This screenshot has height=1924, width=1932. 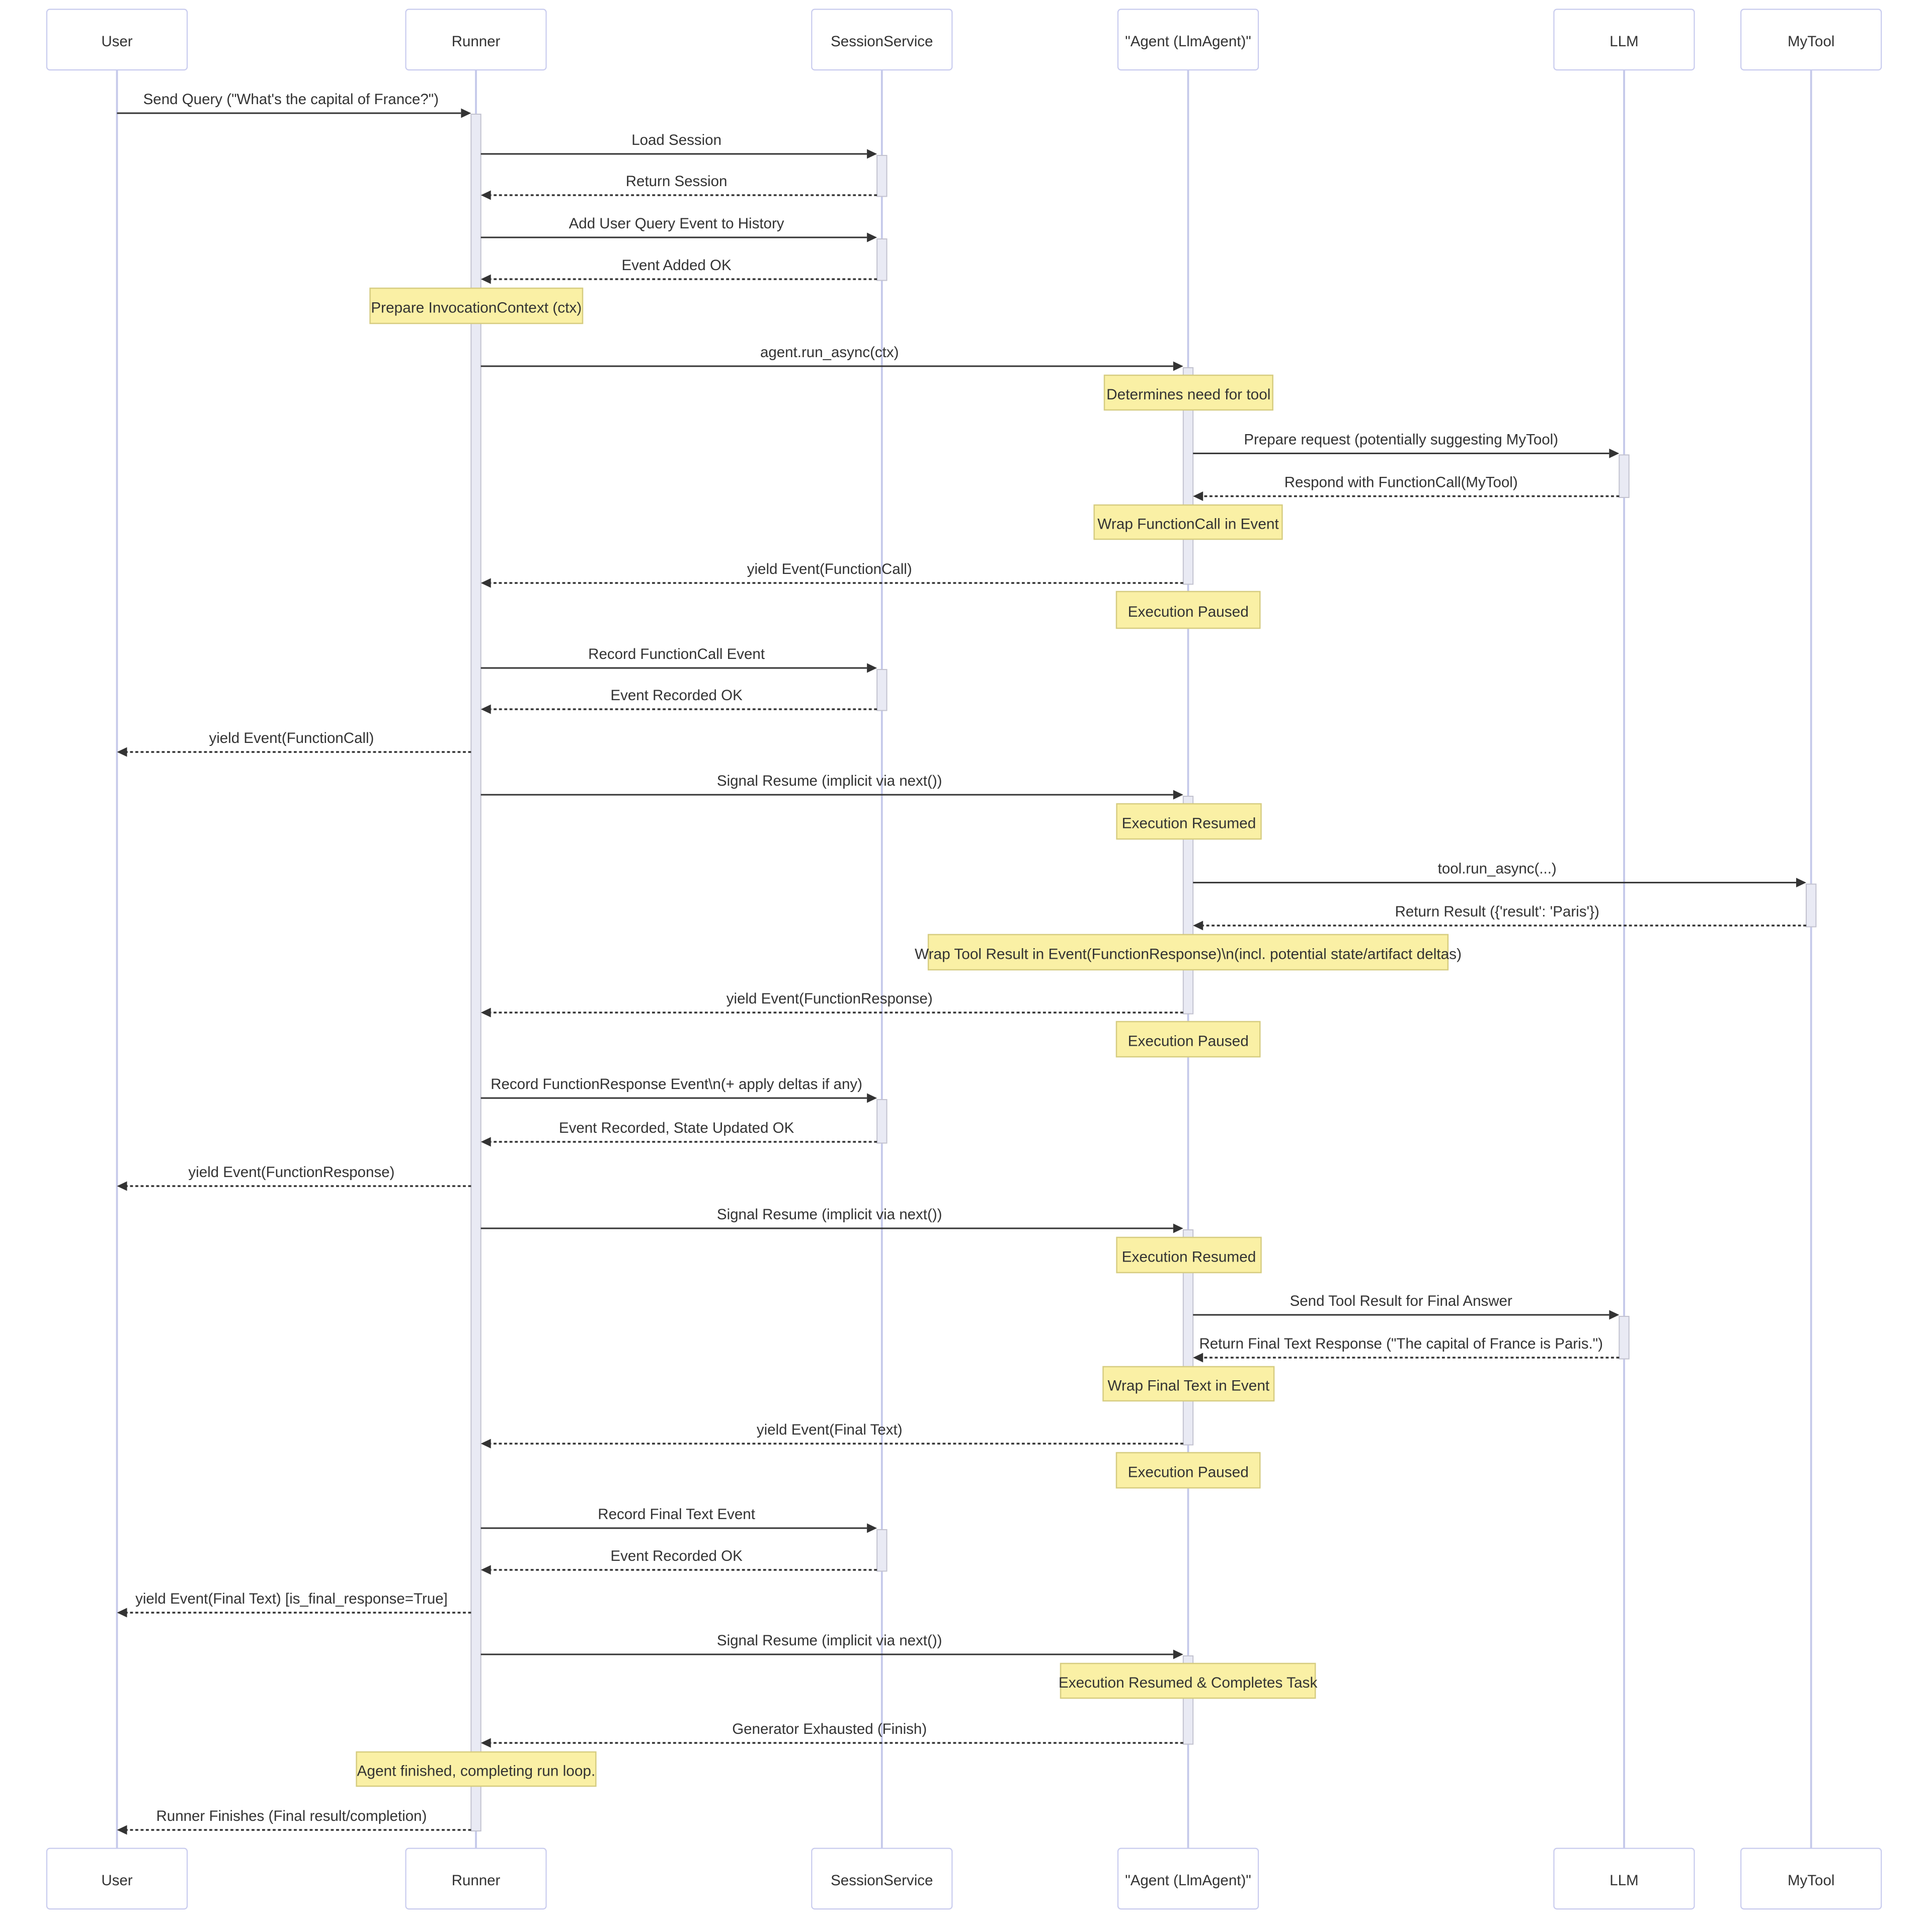 What do you see at coordinates (477, 1771) in the screenshot?
I see `svg-text:Agent finished, completing run: Agent finished, completing run loop.` at bounding box center [477, 1771].